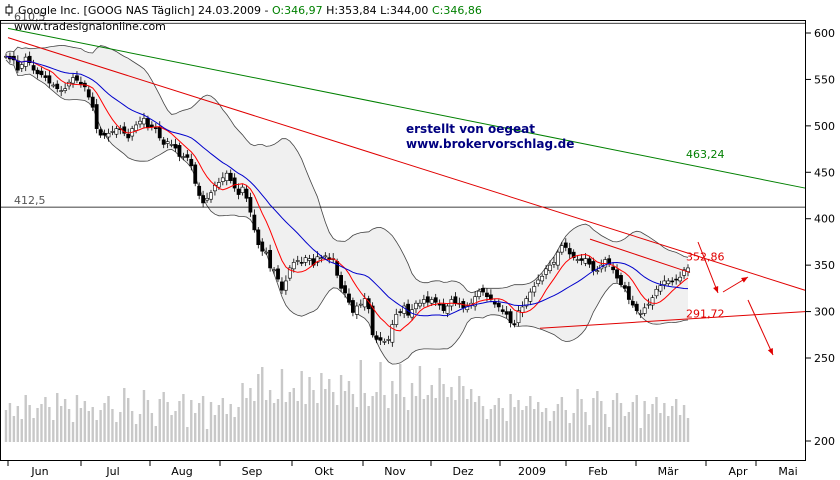 This screenshot has width=840, height=480. I want to click on y-tick-label: 550, so click(824, 79).